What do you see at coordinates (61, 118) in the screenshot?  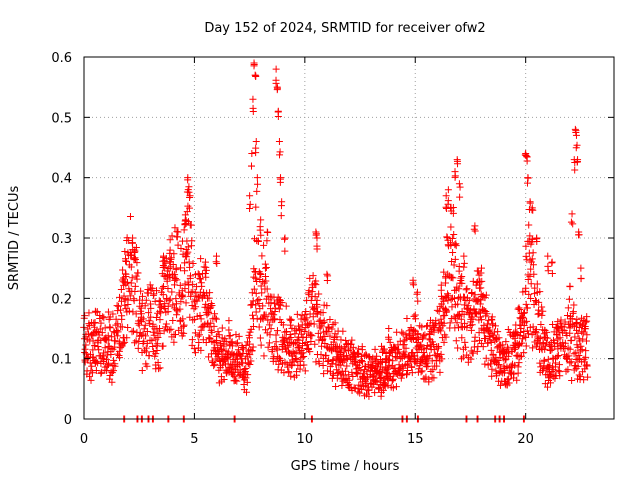 I see `y-tick-label: 0.5` at bounding box center [61, 118].